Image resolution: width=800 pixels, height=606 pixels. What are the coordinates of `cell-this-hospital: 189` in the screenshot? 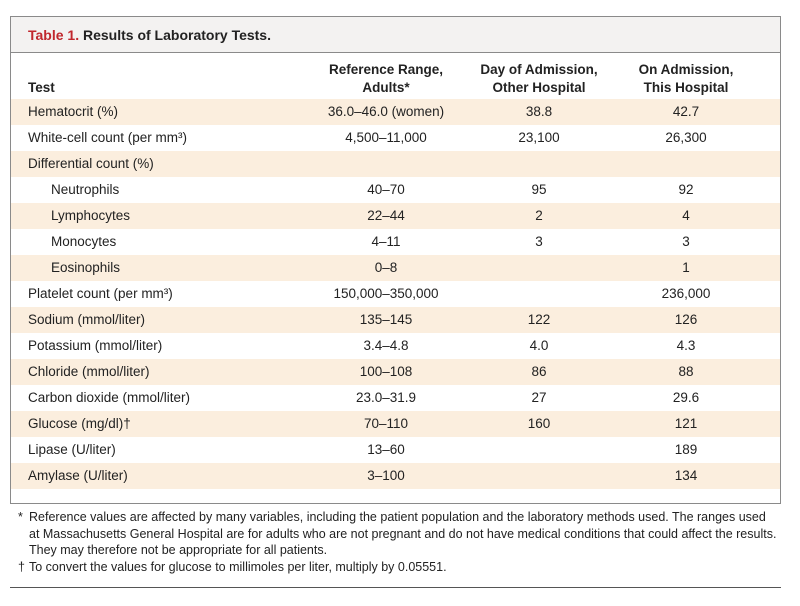 It's located at (686, 449).